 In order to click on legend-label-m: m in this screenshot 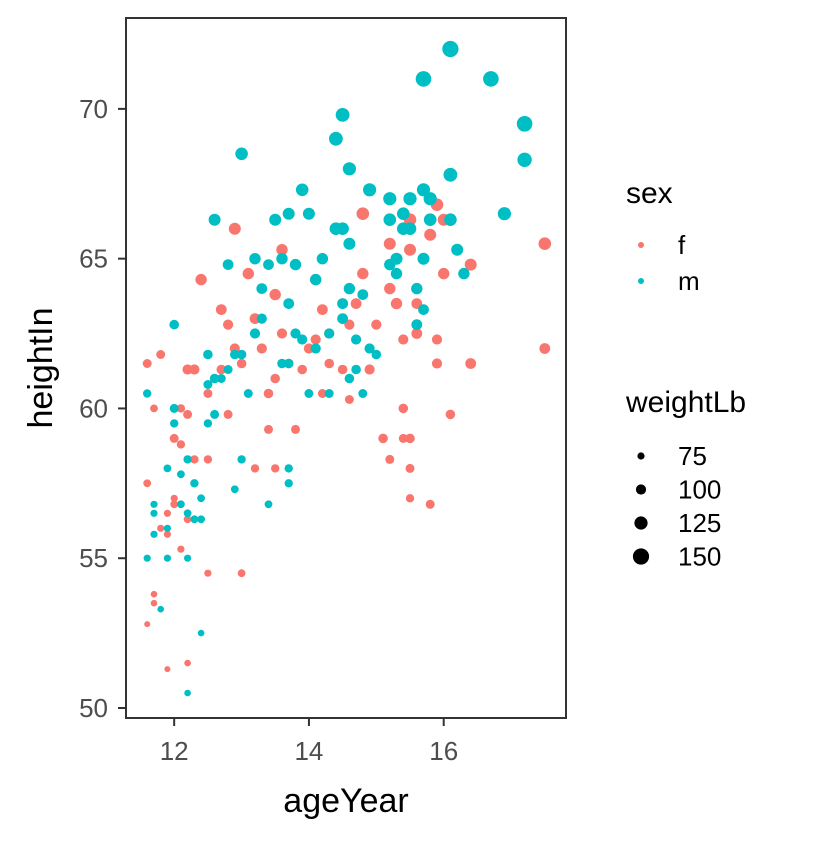, I will do `click(689, 281)`.